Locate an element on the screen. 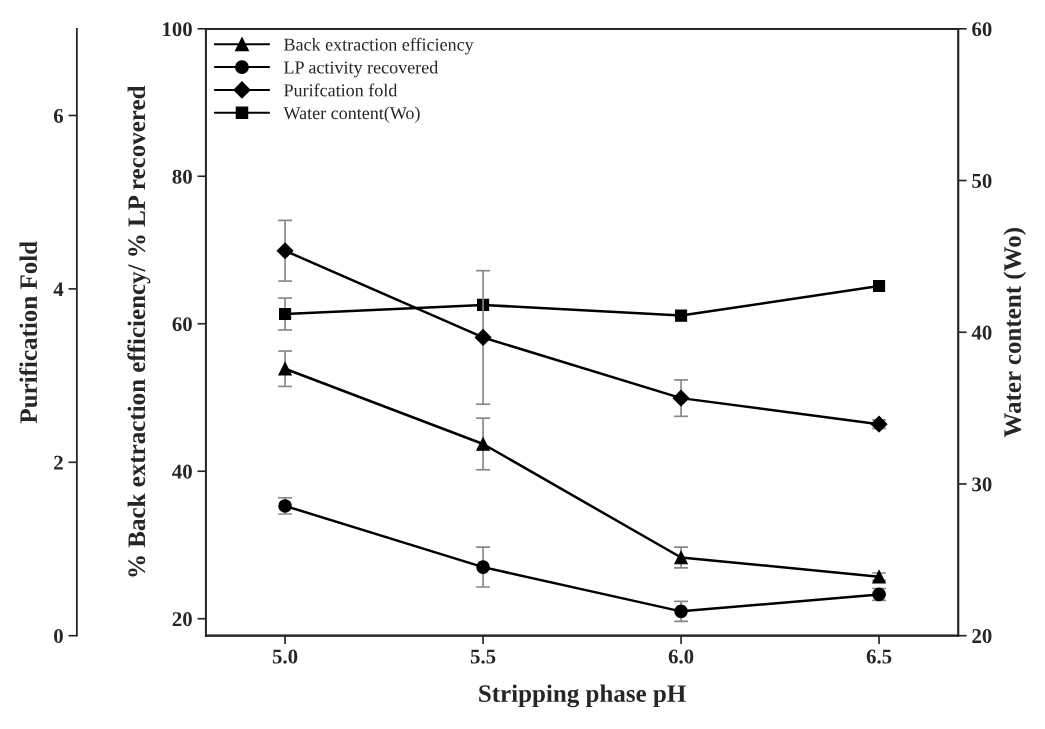 The height and width of the screenshot is (729, 1045). y2-tick-label: 50 is located at coordinates (982, 180).